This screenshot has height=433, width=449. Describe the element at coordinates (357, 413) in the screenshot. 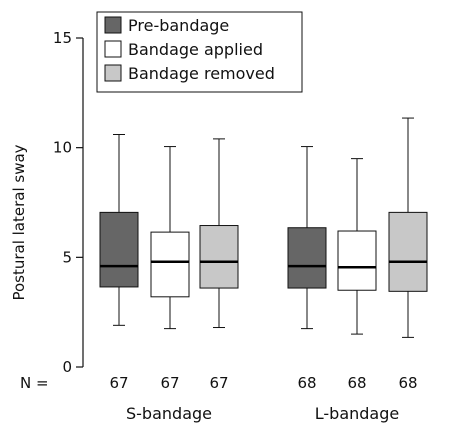

I see `group-label: L-bandage` at that location.